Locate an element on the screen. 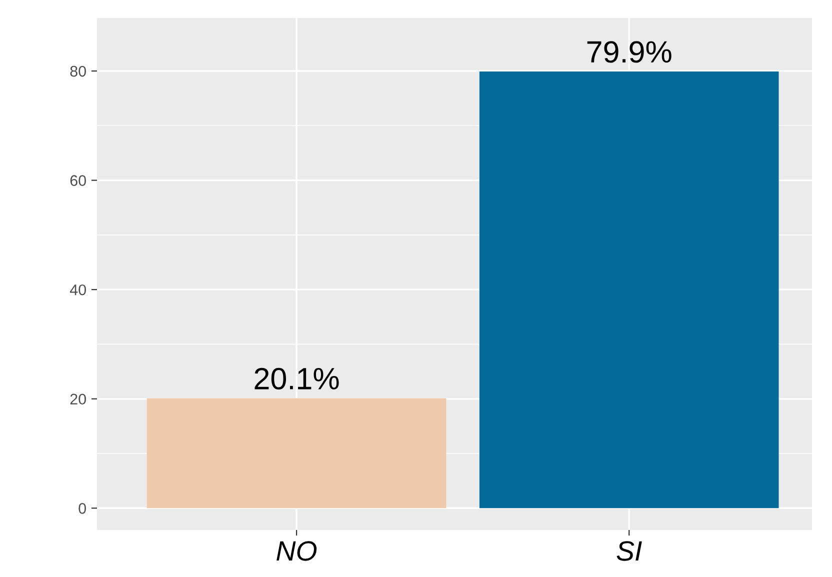 The width and height of the screenshot is (832, 577). data-label: 79.9% is located at coordinates (629, 52).